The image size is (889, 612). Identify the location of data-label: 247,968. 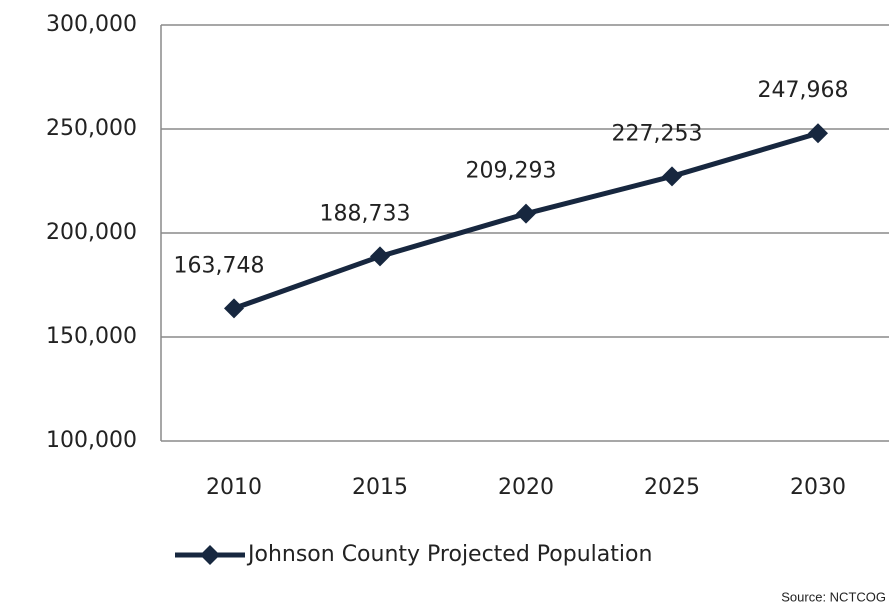
(803, 90).